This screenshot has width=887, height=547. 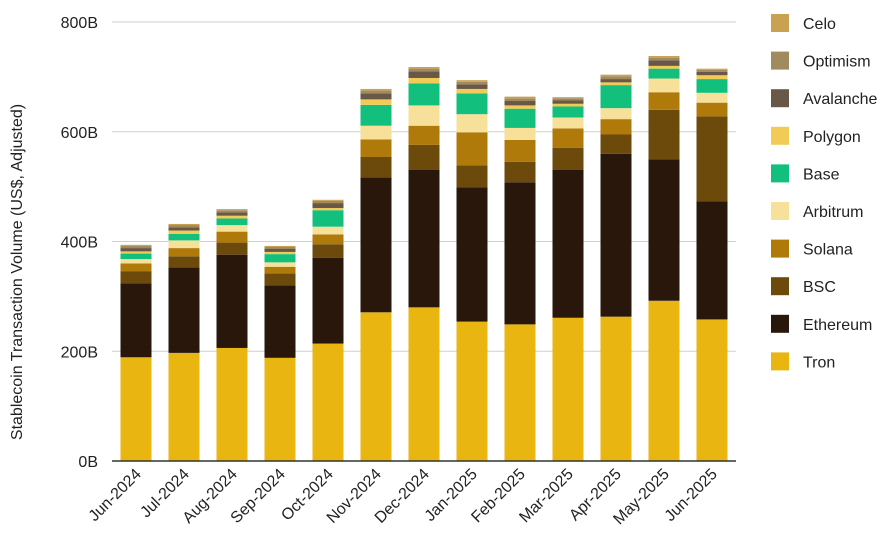 What do you see at coordinates (328, 330) in the screenshot?
I see `bar-stack-oct-2024` at bounding box center [328, 330].